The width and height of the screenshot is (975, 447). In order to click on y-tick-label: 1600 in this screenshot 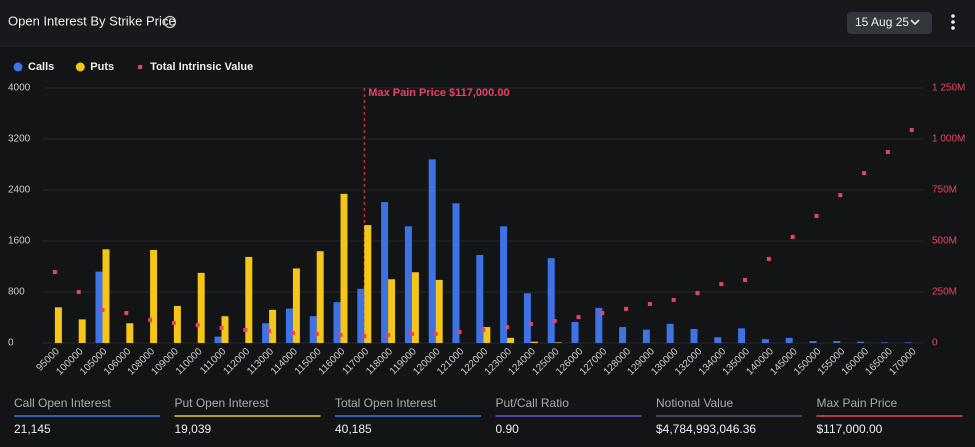, I will do `click(19, 241)`.